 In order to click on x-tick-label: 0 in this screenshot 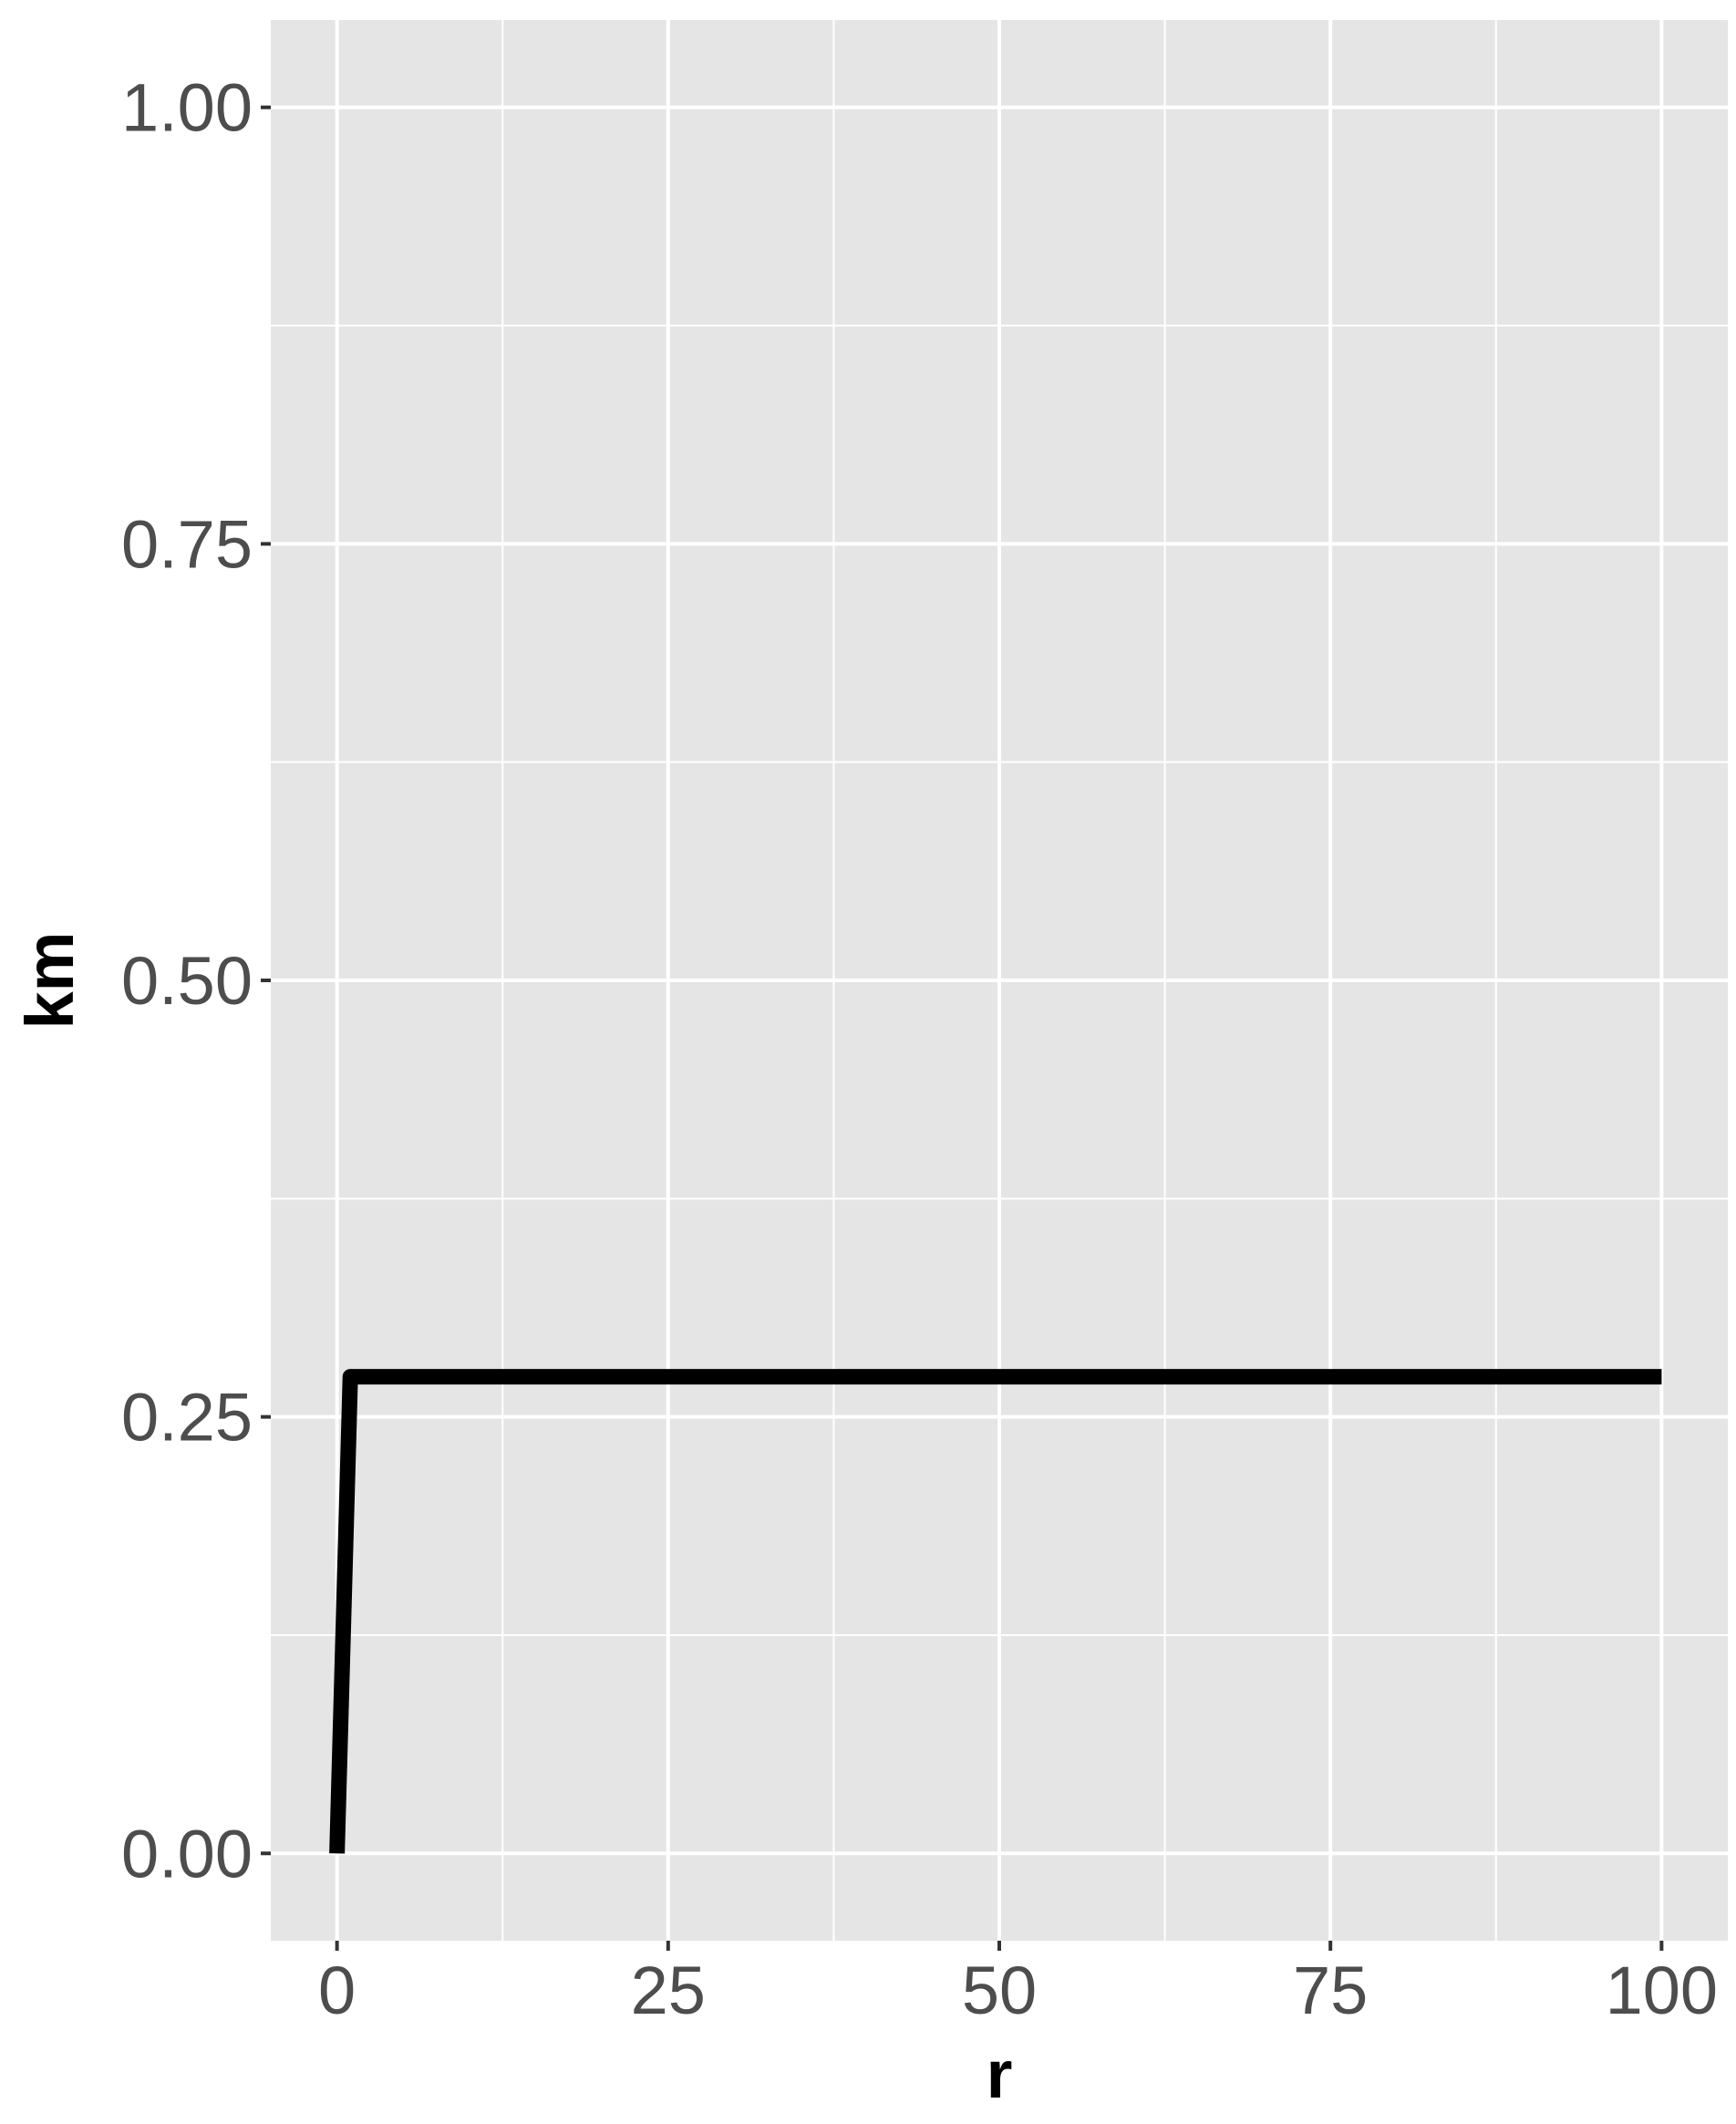, I will do `click(337, 1991)`.